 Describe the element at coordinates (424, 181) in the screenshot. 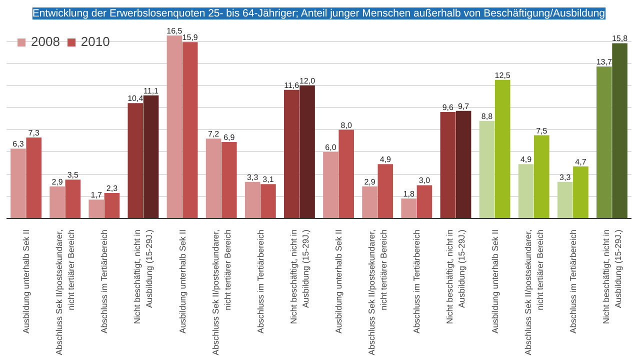

I see `data-label: 3,0` at that location.